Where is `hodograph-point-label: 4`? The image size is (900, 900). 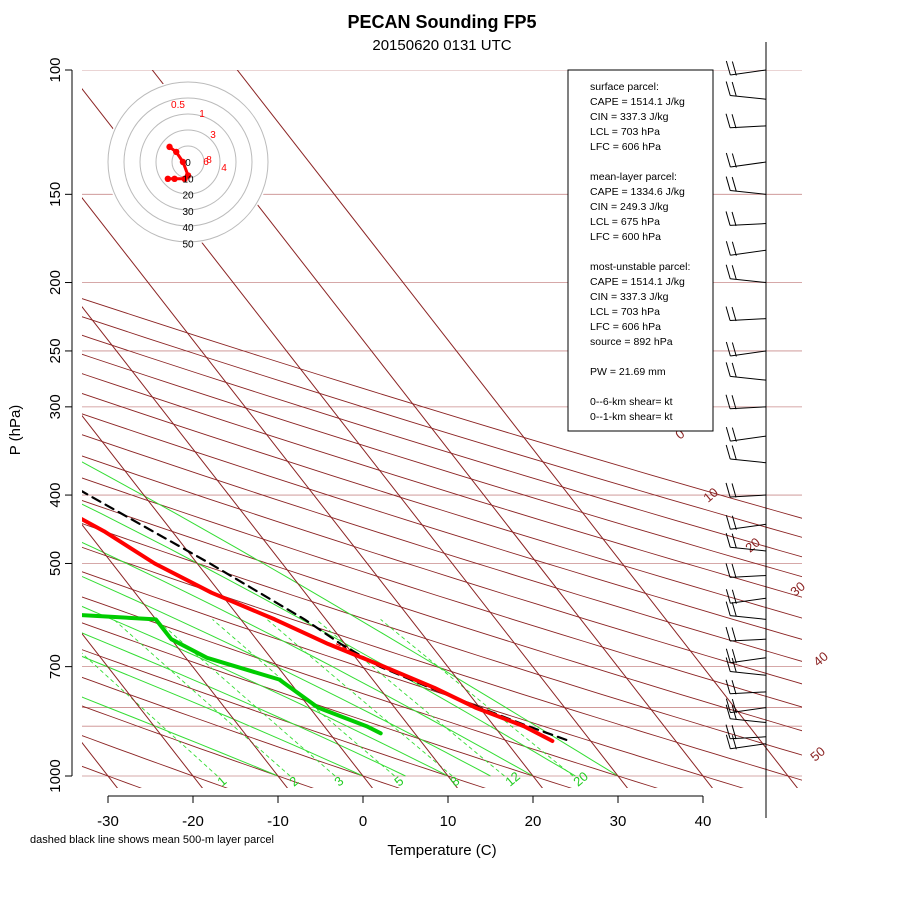 hodograph-point-label: 4 is located at coordinates (224, 168).